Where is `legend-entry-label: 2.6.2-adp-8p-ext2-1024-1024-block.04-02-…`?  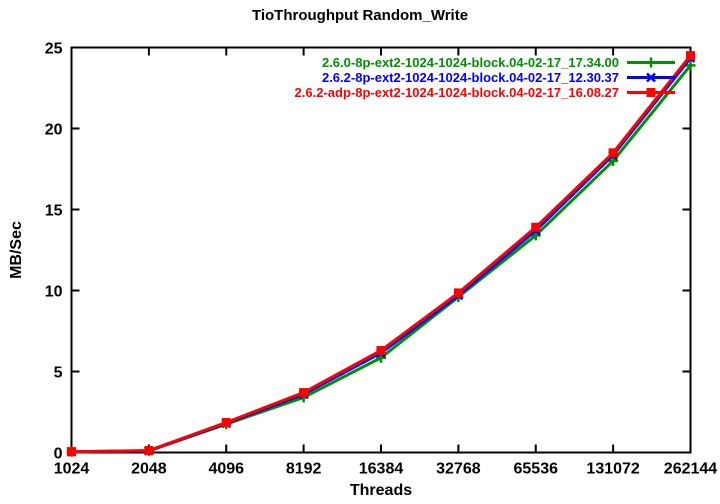 legend-entry-label: 2.6.2-adp-8p-ext2-1024-1024-block.04-02-… is located at coordinates (456, 92).